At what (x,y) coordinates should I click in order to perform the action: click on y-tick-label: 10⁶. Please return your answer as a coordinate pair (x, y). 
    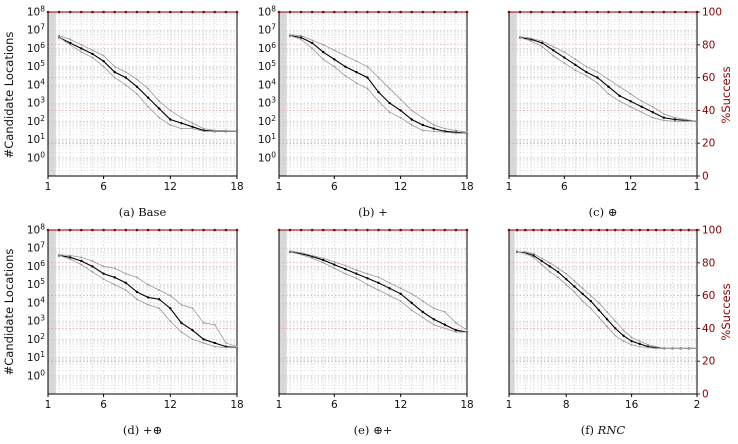
    Looking at the image, I should click on (267, 48).